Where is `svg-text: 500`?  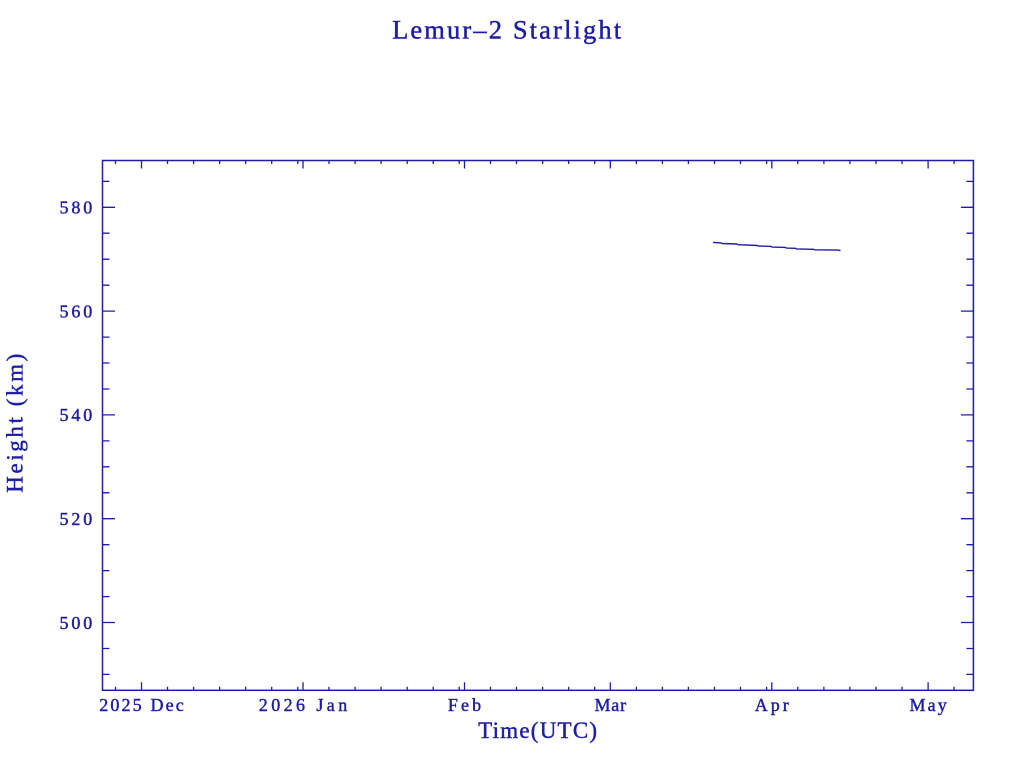 svg-text: 500 is located at coordinates (76, 623).